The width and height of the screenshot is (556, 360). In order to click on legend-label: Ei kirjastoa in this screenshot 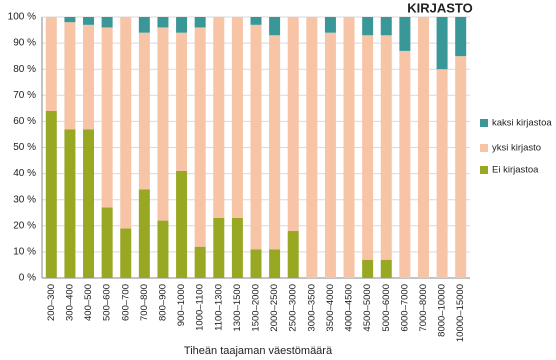, I will do `click(515, 170)`.